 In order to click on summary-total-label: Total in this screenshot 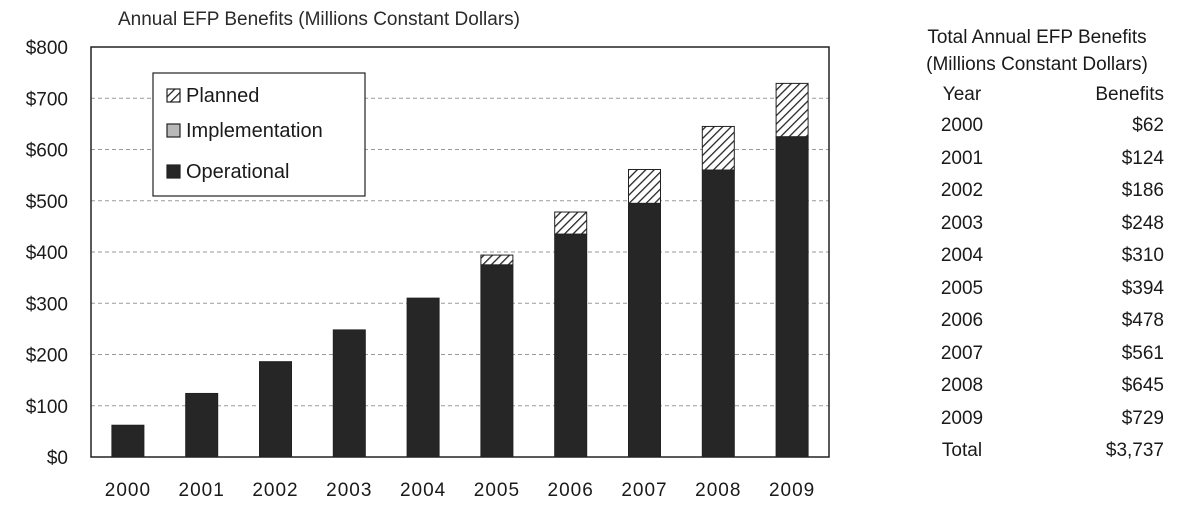, I will do `click(962, 451)`.